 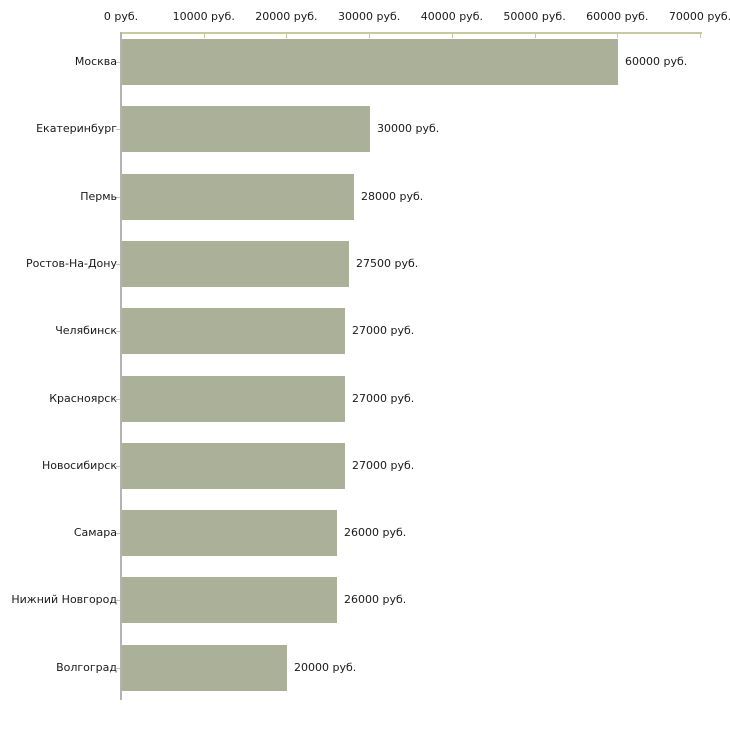 What do you see at coordinates (411, 33) in the screenshot?
I see `x-axis-line` at bounding box center [411, 33].